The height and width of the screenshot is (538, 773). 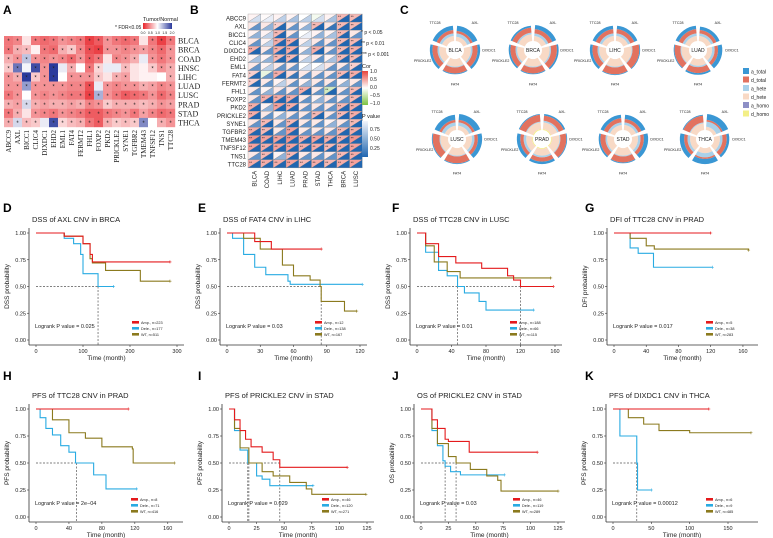 I want to click on survival-curve-dele, so click(x=463, y=442).